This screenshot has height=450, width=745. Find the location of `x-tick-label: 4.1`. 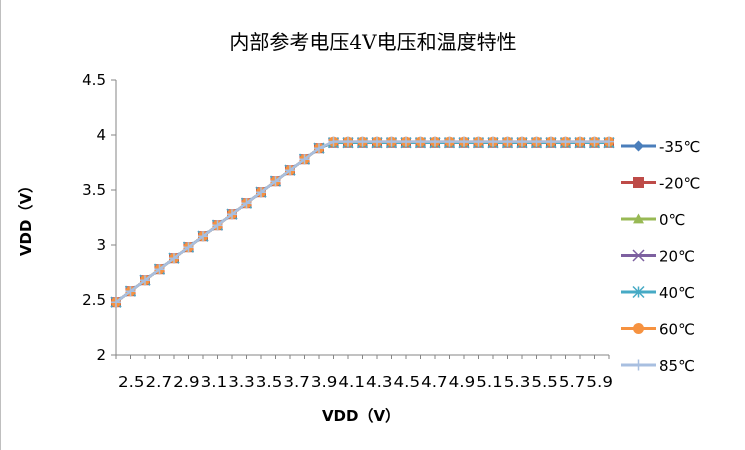

x-tick-label: 4.1 is located at coordinates (351, 382).